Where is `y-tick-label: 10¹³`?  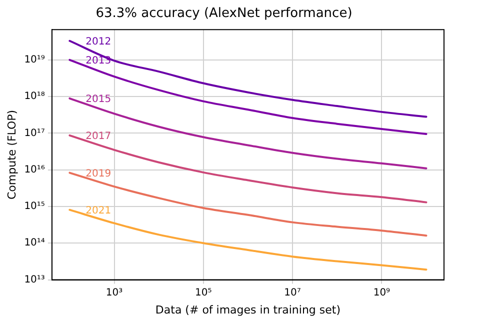 y-tick-label: 10¹³ is located at coordinates (34, 280).